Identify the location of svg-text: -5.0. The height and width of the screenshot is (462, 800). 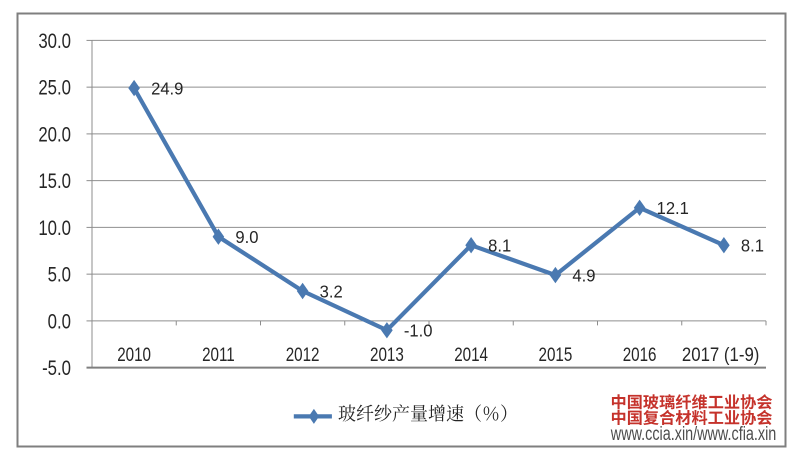
(56, 368).